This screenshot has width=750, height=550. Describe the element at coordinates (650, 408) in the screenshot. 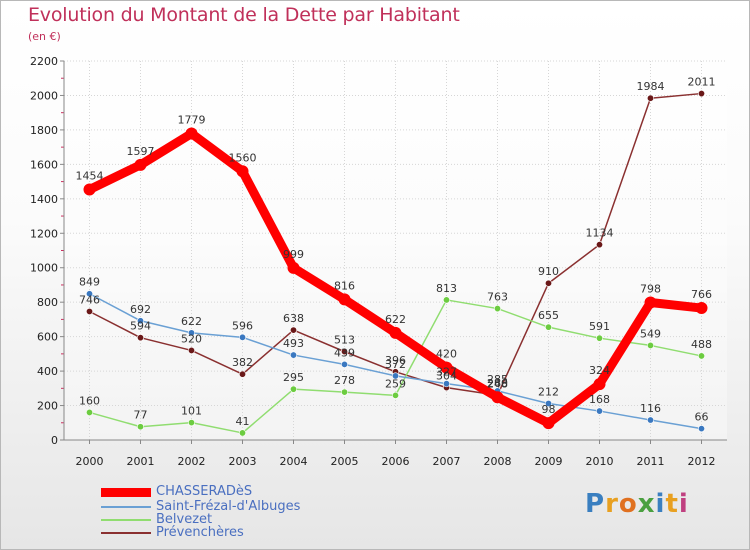

I see `data-label: 116` at that location.